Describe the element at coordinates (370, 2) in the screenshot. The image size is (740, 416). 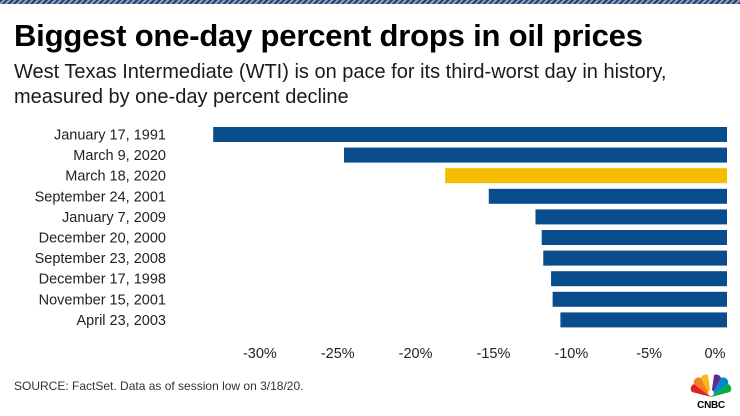
I see `top-stripe` at that location.